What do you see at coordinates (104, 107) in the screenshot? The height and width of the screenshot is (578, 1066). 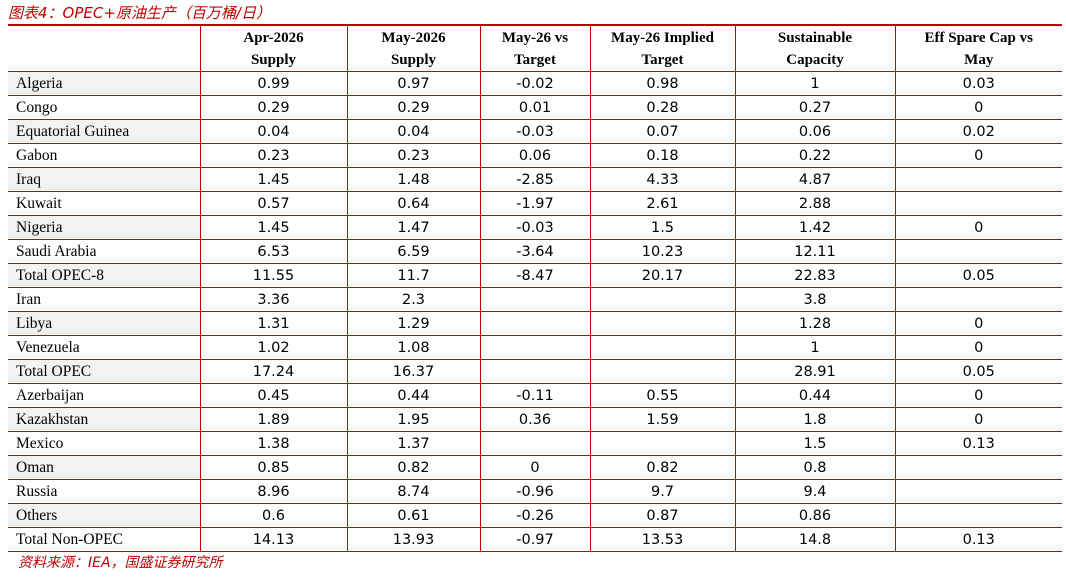 I see `row-label: Congo` at bounding box center [104, 107].